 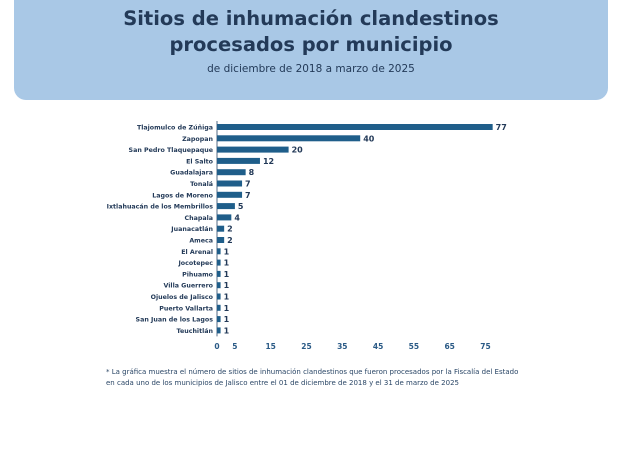 I want to click on x-tick-label: 5, so click(x=234, y=346).